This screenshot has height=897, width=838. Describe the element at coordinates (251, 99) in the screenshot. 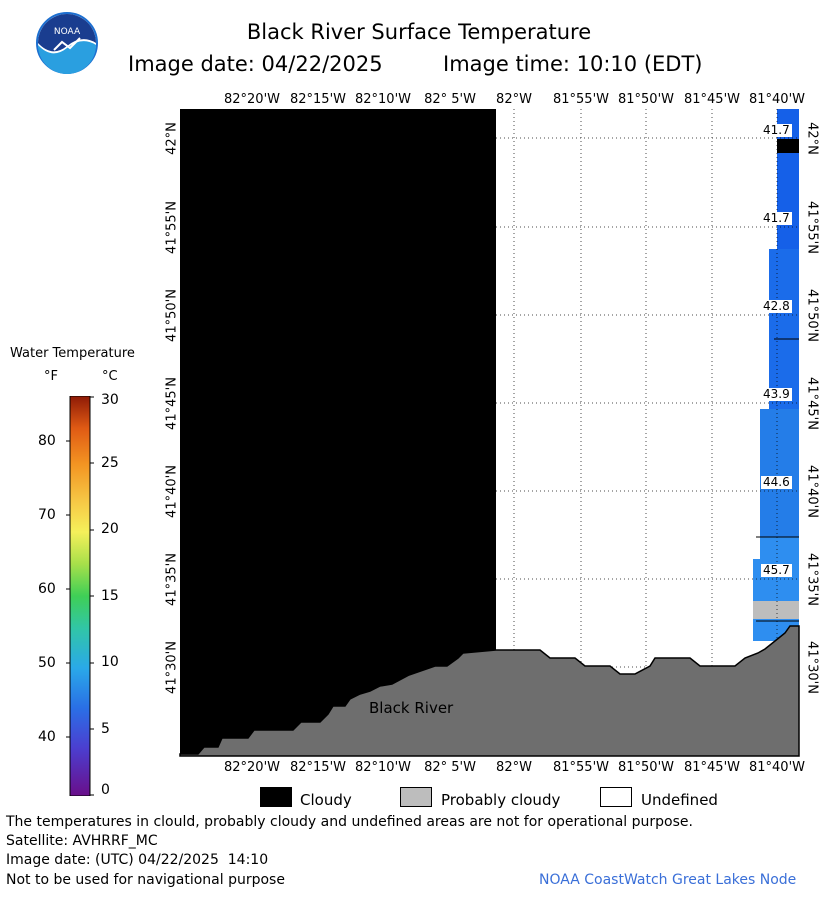

I see `lon-top-1: 82°20'W` at that location.